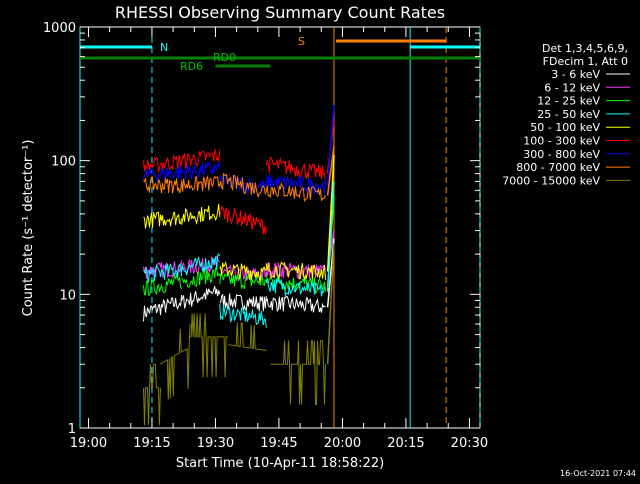 Image resolution: width=640 pixels, height=484 pixels. Describe the element at coordinates (88, 443) in the screenshot. I see `x-tick-label-0: 19:00` at that location.